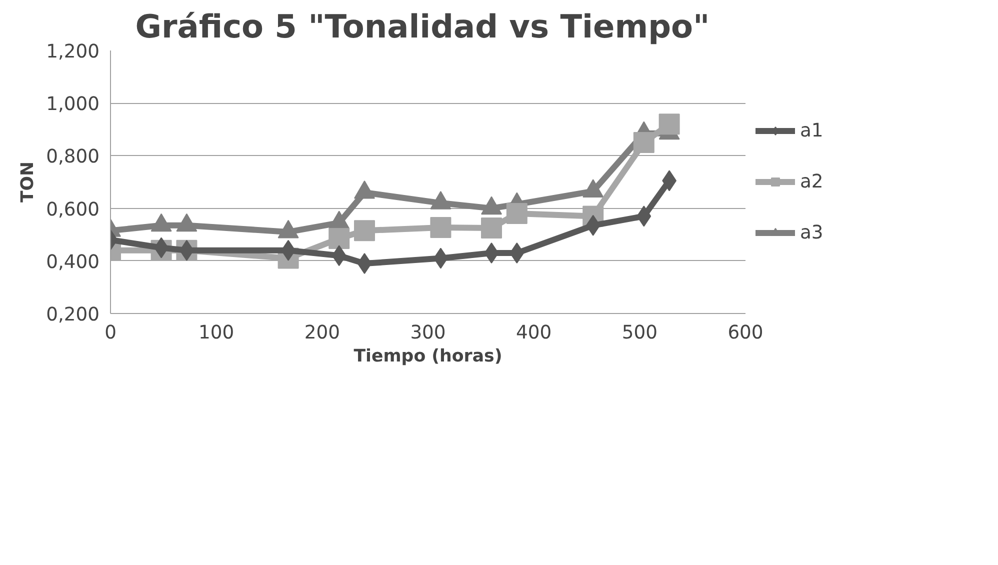 Image resolution: width=998 pixels, height=565 pixels. I want to click on legend-label: a1, so click(812, 130).